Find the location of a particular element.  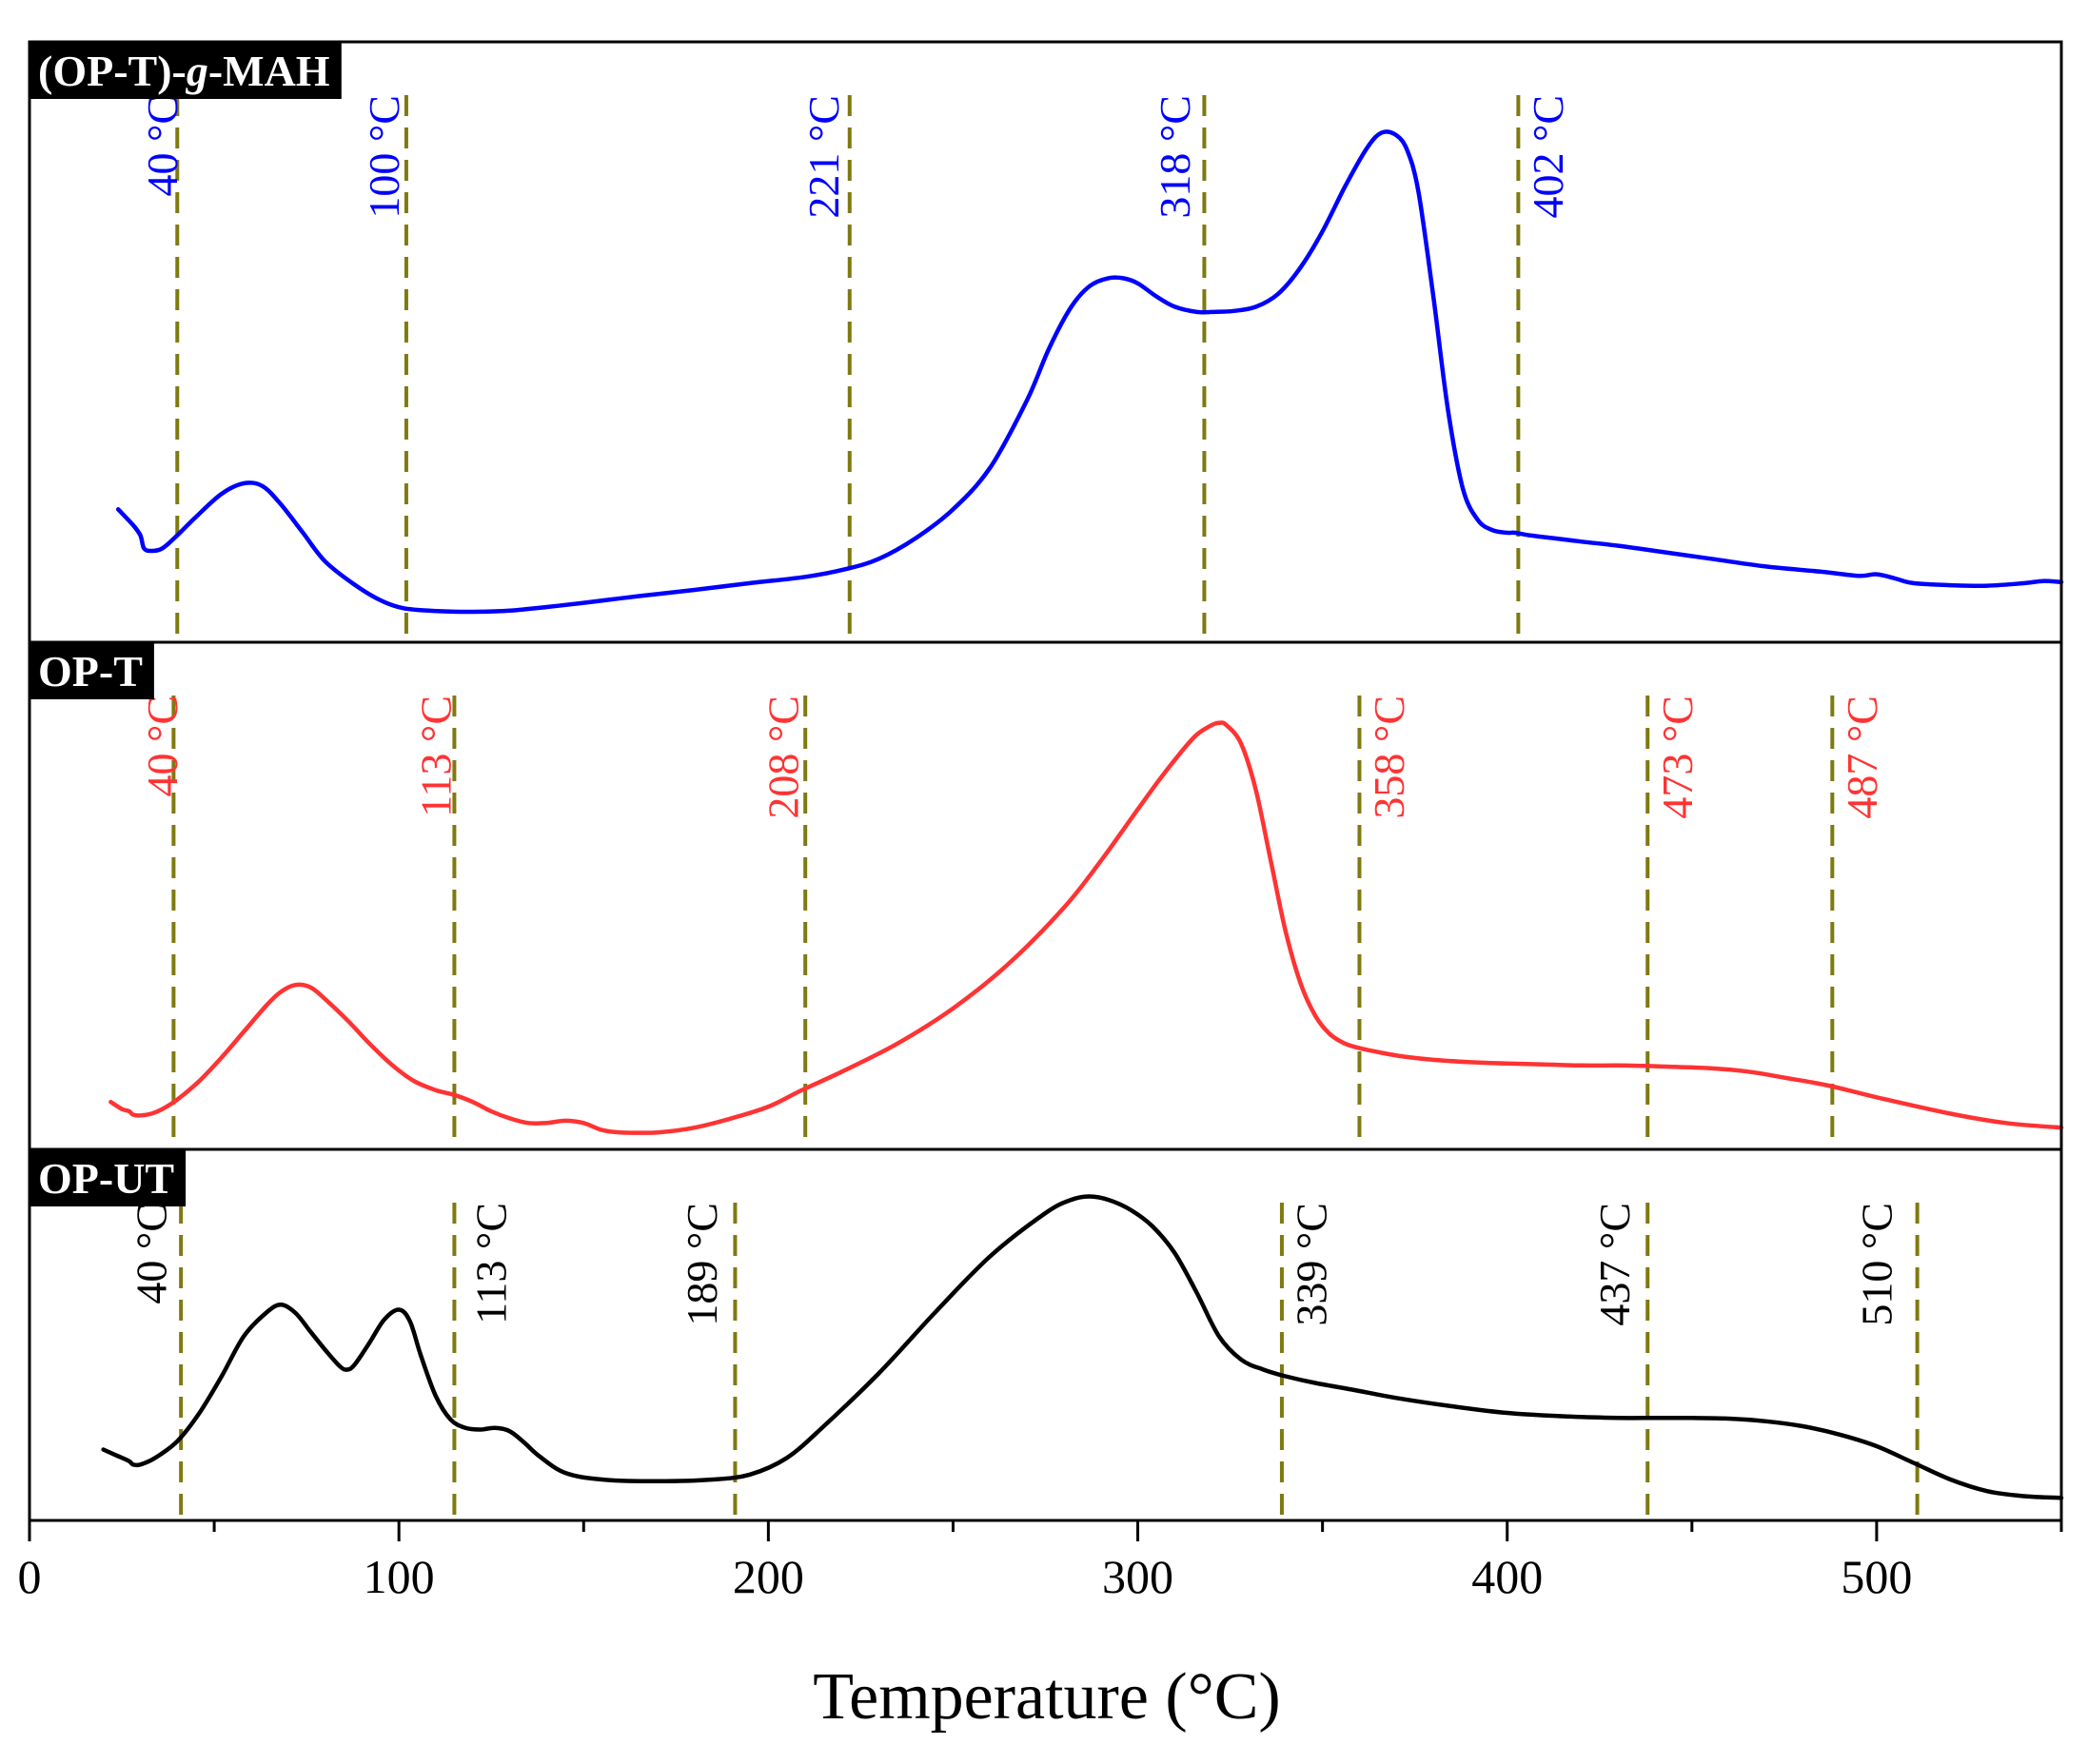

temp-label-op-t-488: 487 °C is located at coordinates (1862, 757).